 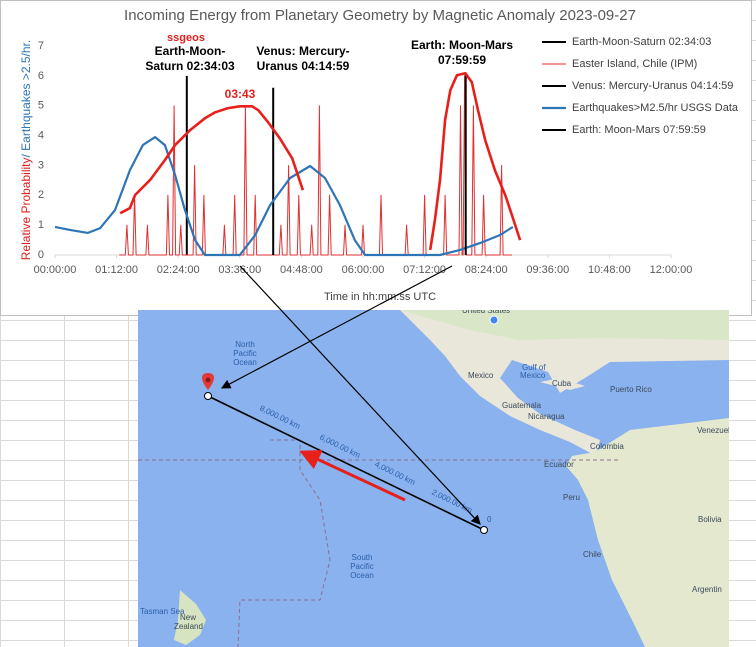 I want to click on place-label: Ecuador, so click(x=559, y=464).